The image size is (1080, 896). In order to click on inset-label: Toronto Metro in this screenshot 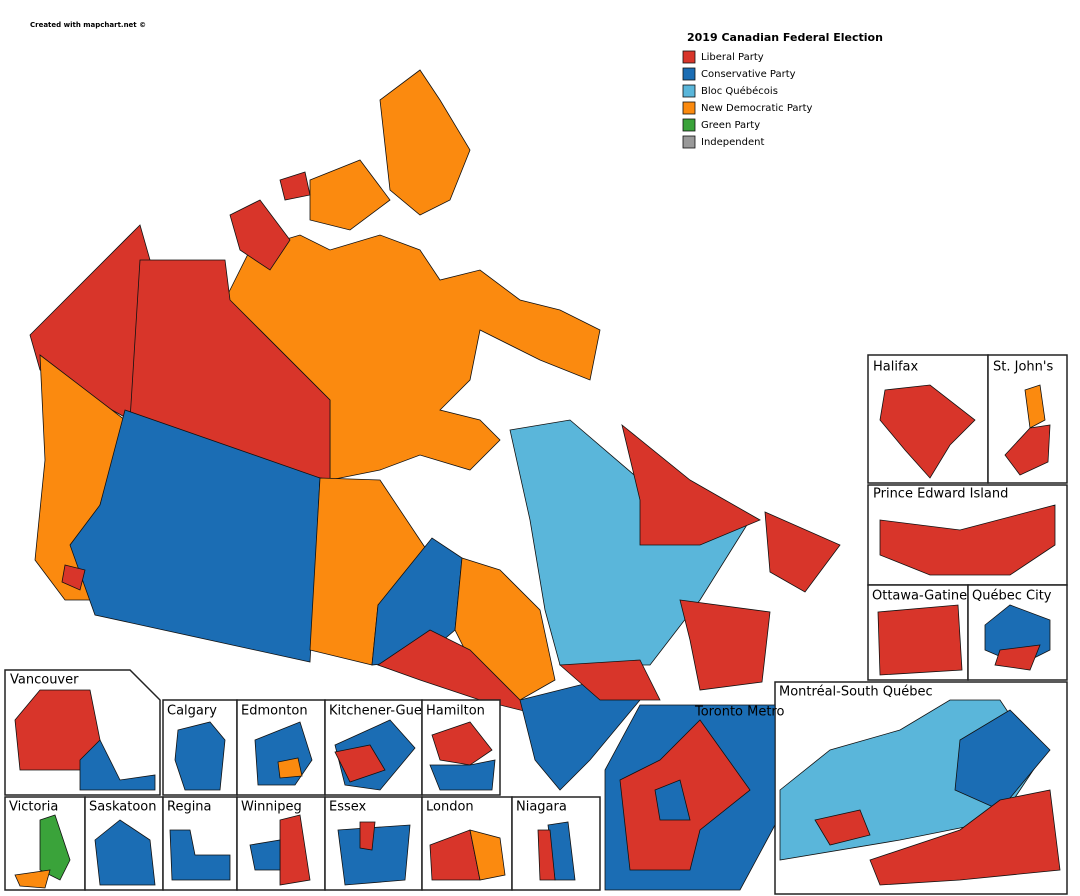, I will do `click(739, 712)`.